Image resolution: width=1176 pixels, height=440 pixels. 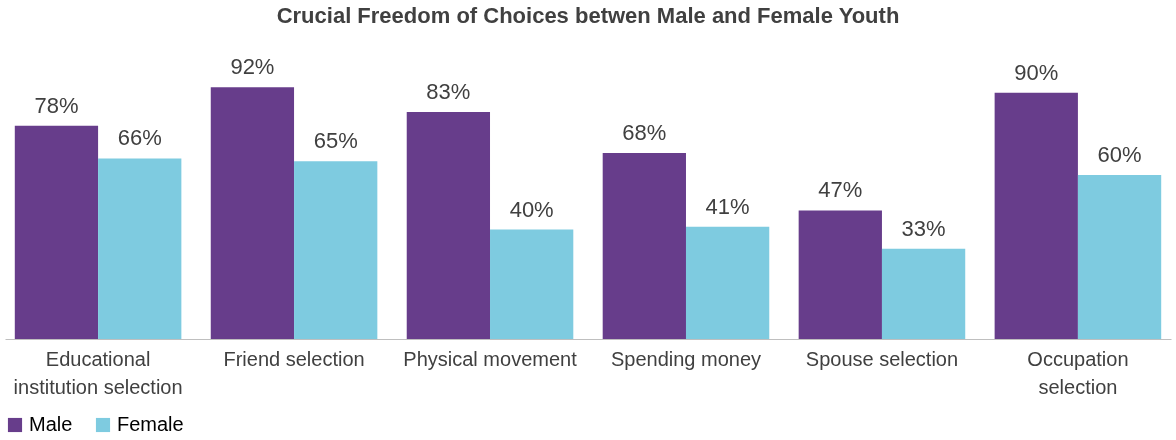 What do you see at coordinates (1036, 72) in the screenshot?
I see `data-label: 90%` at bounding box center [1036, 72].